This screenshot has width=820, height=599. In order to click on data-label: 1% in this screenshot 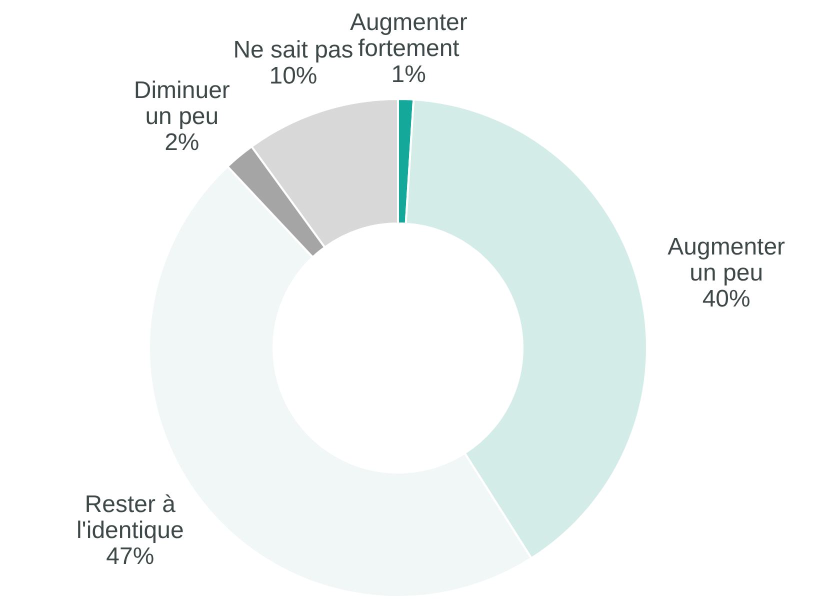, I will do `click(408, 74)`.